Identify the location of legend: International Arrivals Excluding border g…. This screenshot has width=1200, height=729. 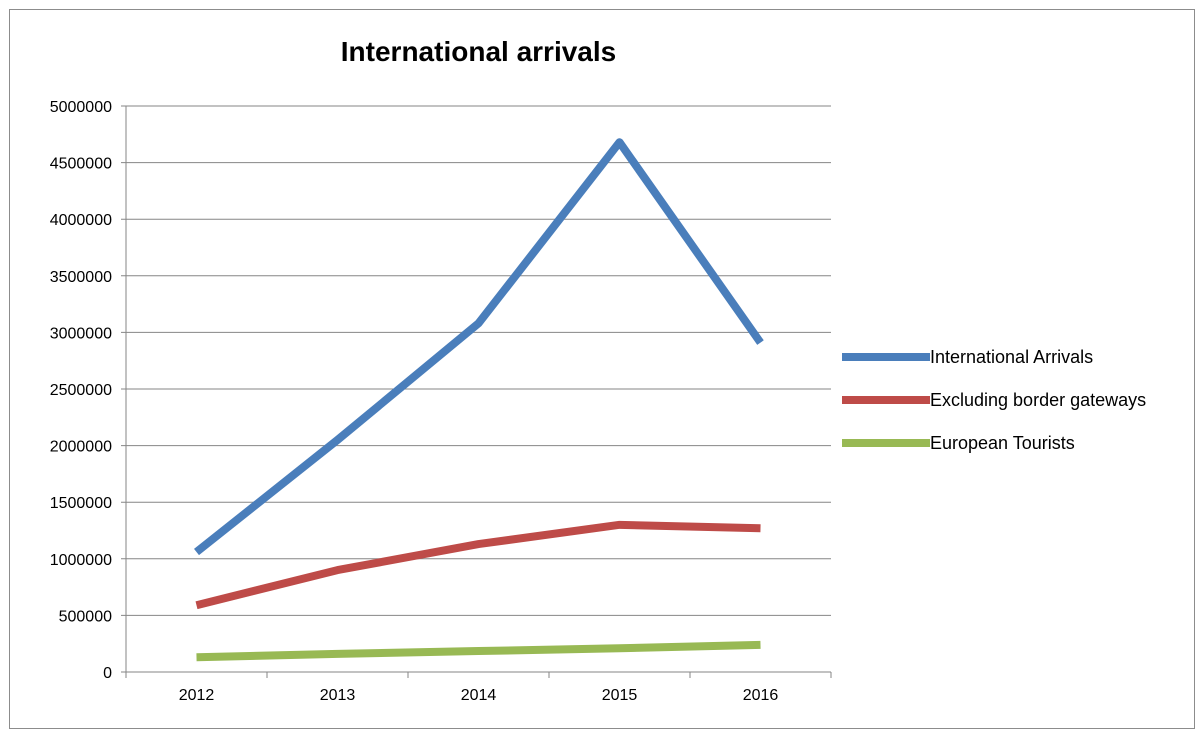
(994, 400).